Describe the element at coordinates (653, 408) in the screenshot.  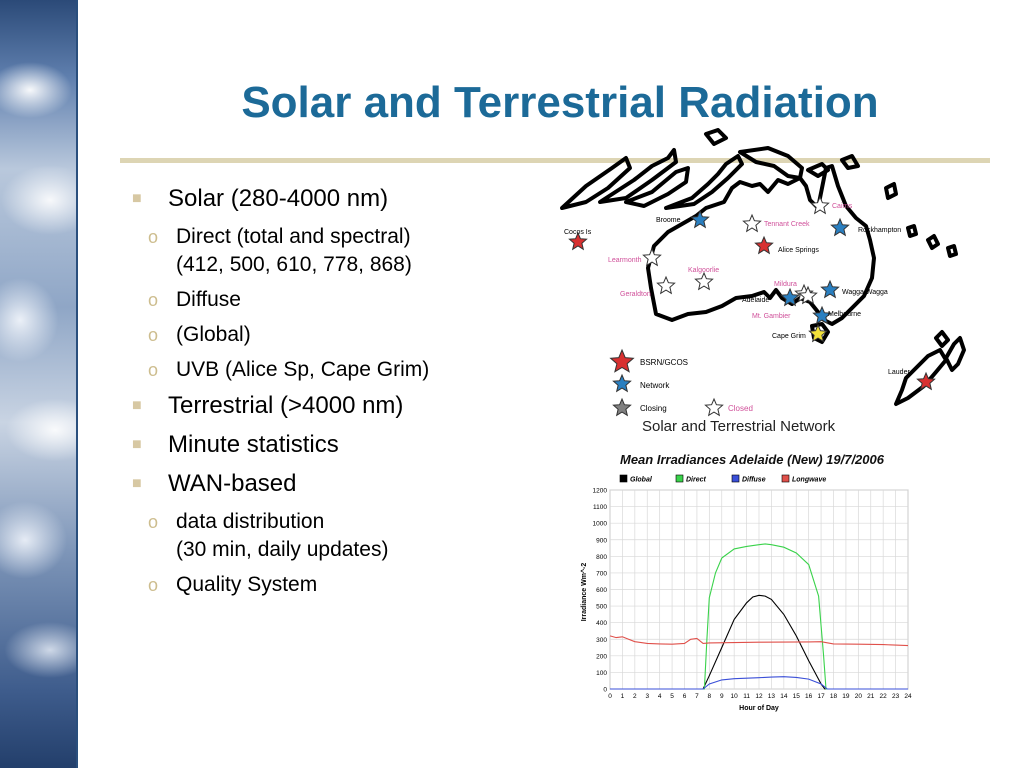
I see `legend-label-closing: Closing` at that location.